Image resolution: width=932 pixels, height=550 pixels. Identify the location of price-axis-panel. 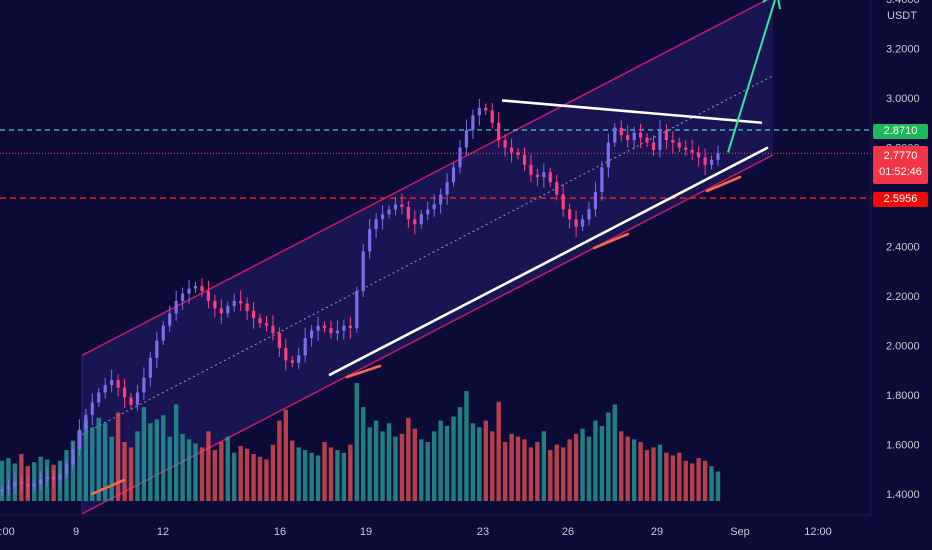
(901, 275).